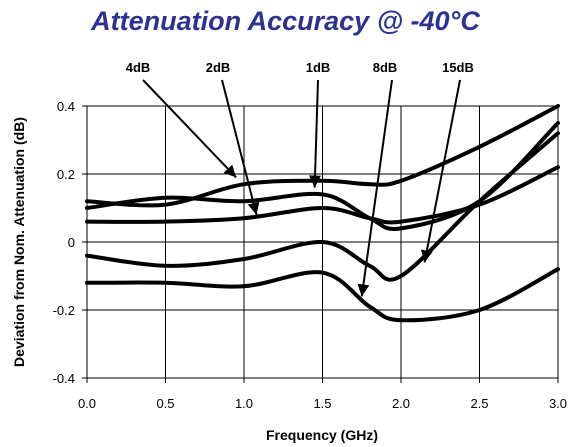 This screenshot has width=571, height=447. What do you see at coordinates (71, 242) in the screenshot?
I see `y-tick-label: 0` at bounding box center [71, 242].